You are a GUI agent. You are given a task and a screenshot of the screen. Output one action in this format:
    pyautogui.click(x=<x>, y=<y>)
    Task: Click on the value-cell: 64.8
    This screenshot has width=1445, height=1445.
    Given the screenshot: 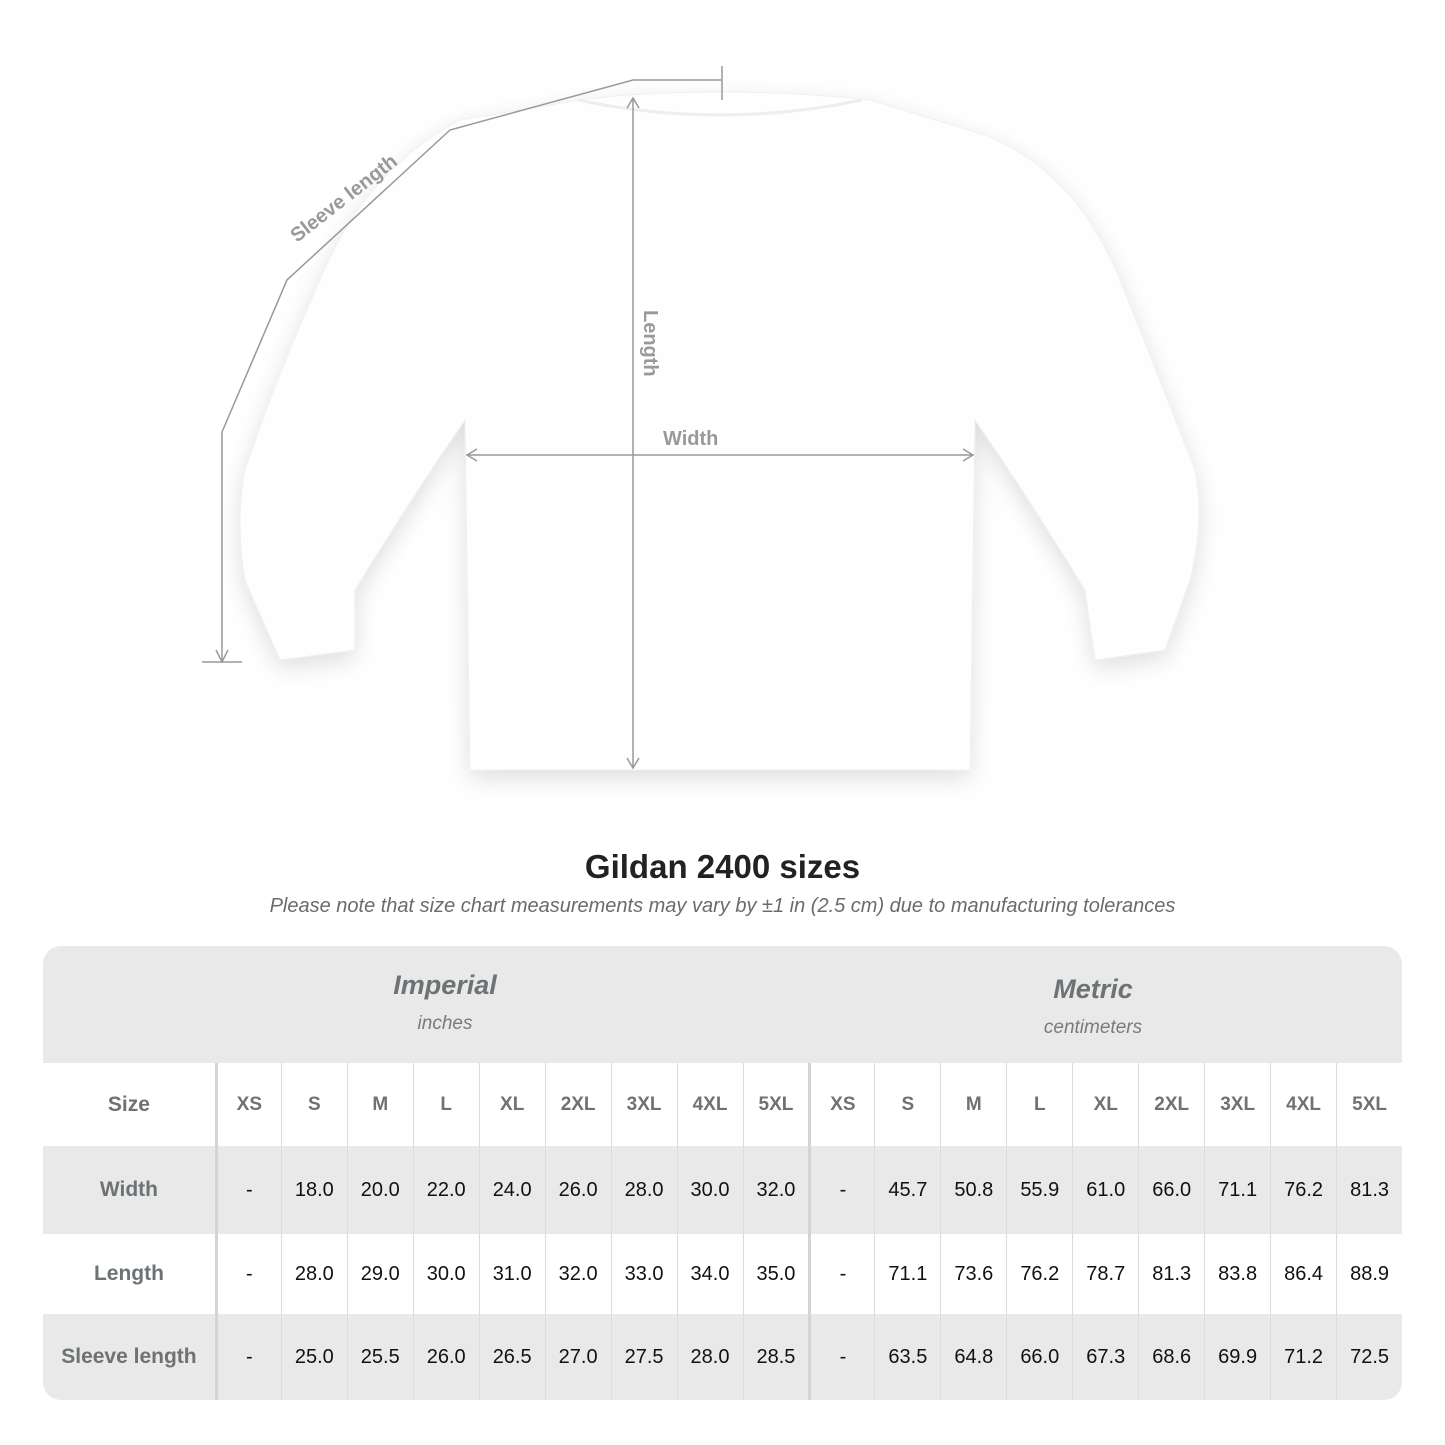 What is the action you would take?
    pyautogui.click(x=973, y=1357)
    